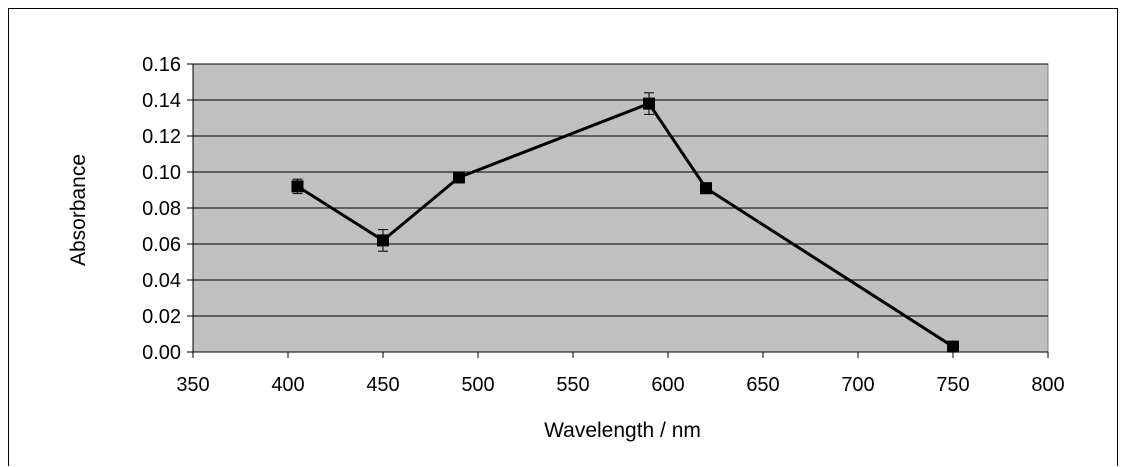  Describe the element at coordinates (952, 385) in the screenshot. I see `x-tick-label: 750` at that location.